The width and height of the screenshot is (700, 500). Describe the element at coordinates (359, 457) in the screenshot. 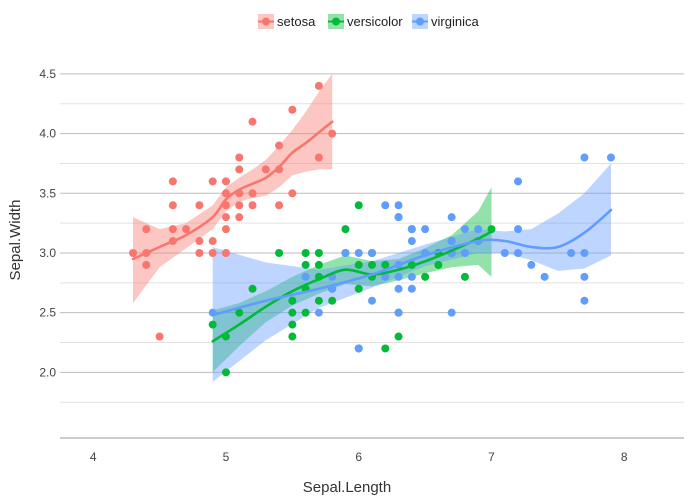

I see `x-tick-labels: 4 5 6 7 8` at that location.